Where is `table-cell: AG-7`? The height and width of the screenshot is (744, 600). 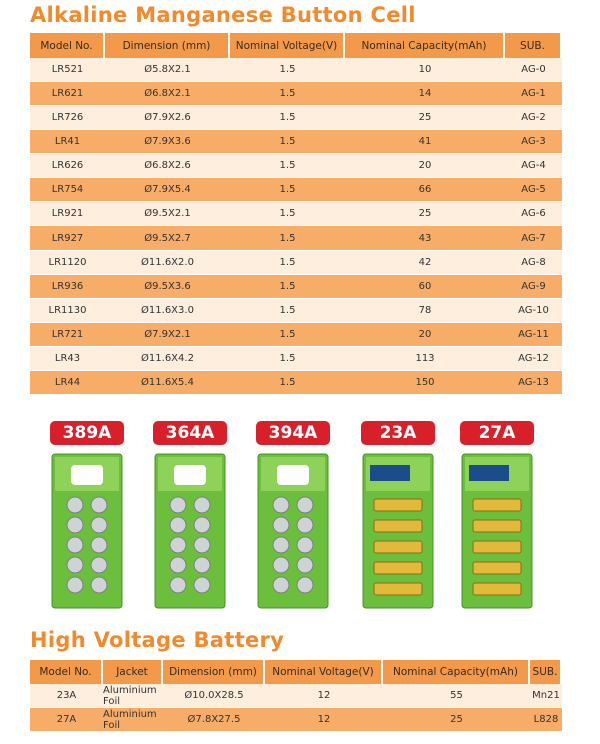
table-cell: AG-7 is located at coordinates (533, 238).